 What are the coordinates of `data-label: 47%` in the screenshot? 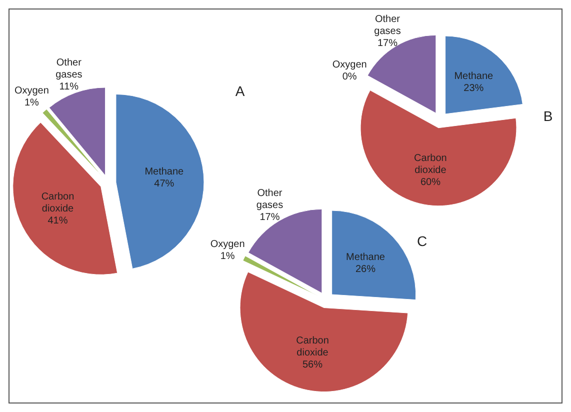 It's located at (164, 184).